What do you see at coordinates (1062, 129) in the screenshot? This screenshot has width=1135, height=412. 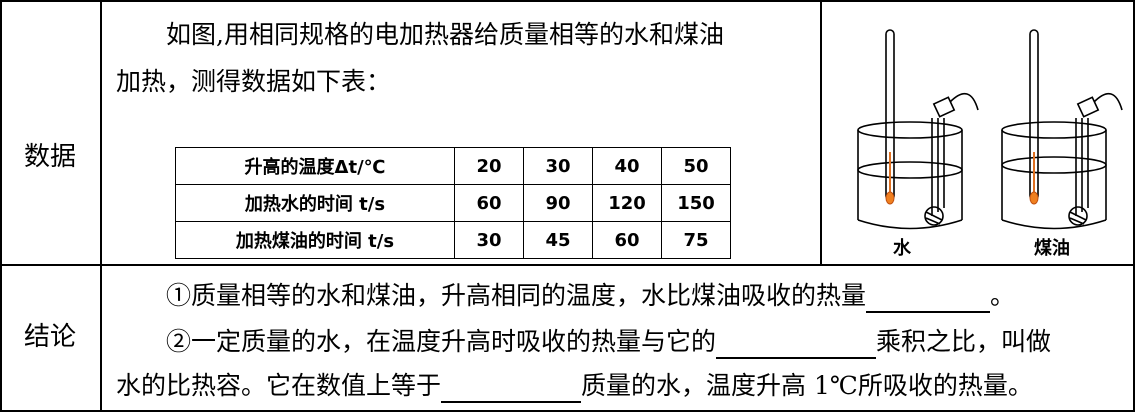 I see `kerosene-beaker` at bounding box center [1062, 129].